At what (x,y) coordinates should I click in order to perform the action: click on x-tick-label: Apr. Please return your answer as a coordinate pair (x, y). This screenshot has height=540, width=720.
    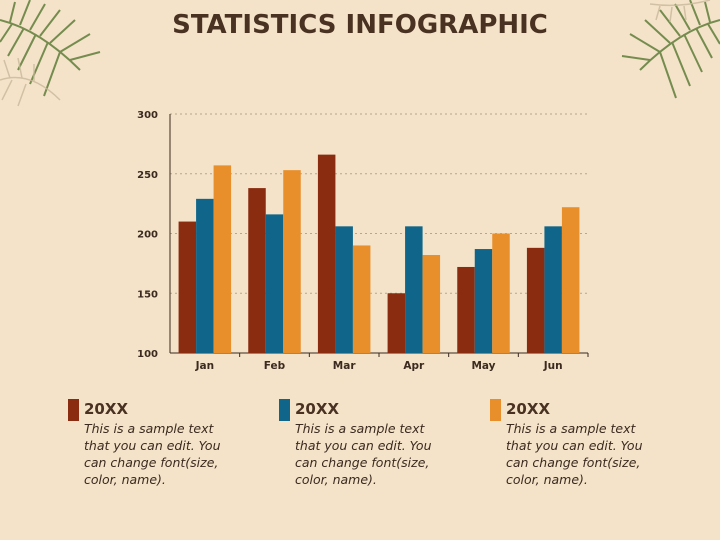
    Looking at the image, I should click on (414, 366).